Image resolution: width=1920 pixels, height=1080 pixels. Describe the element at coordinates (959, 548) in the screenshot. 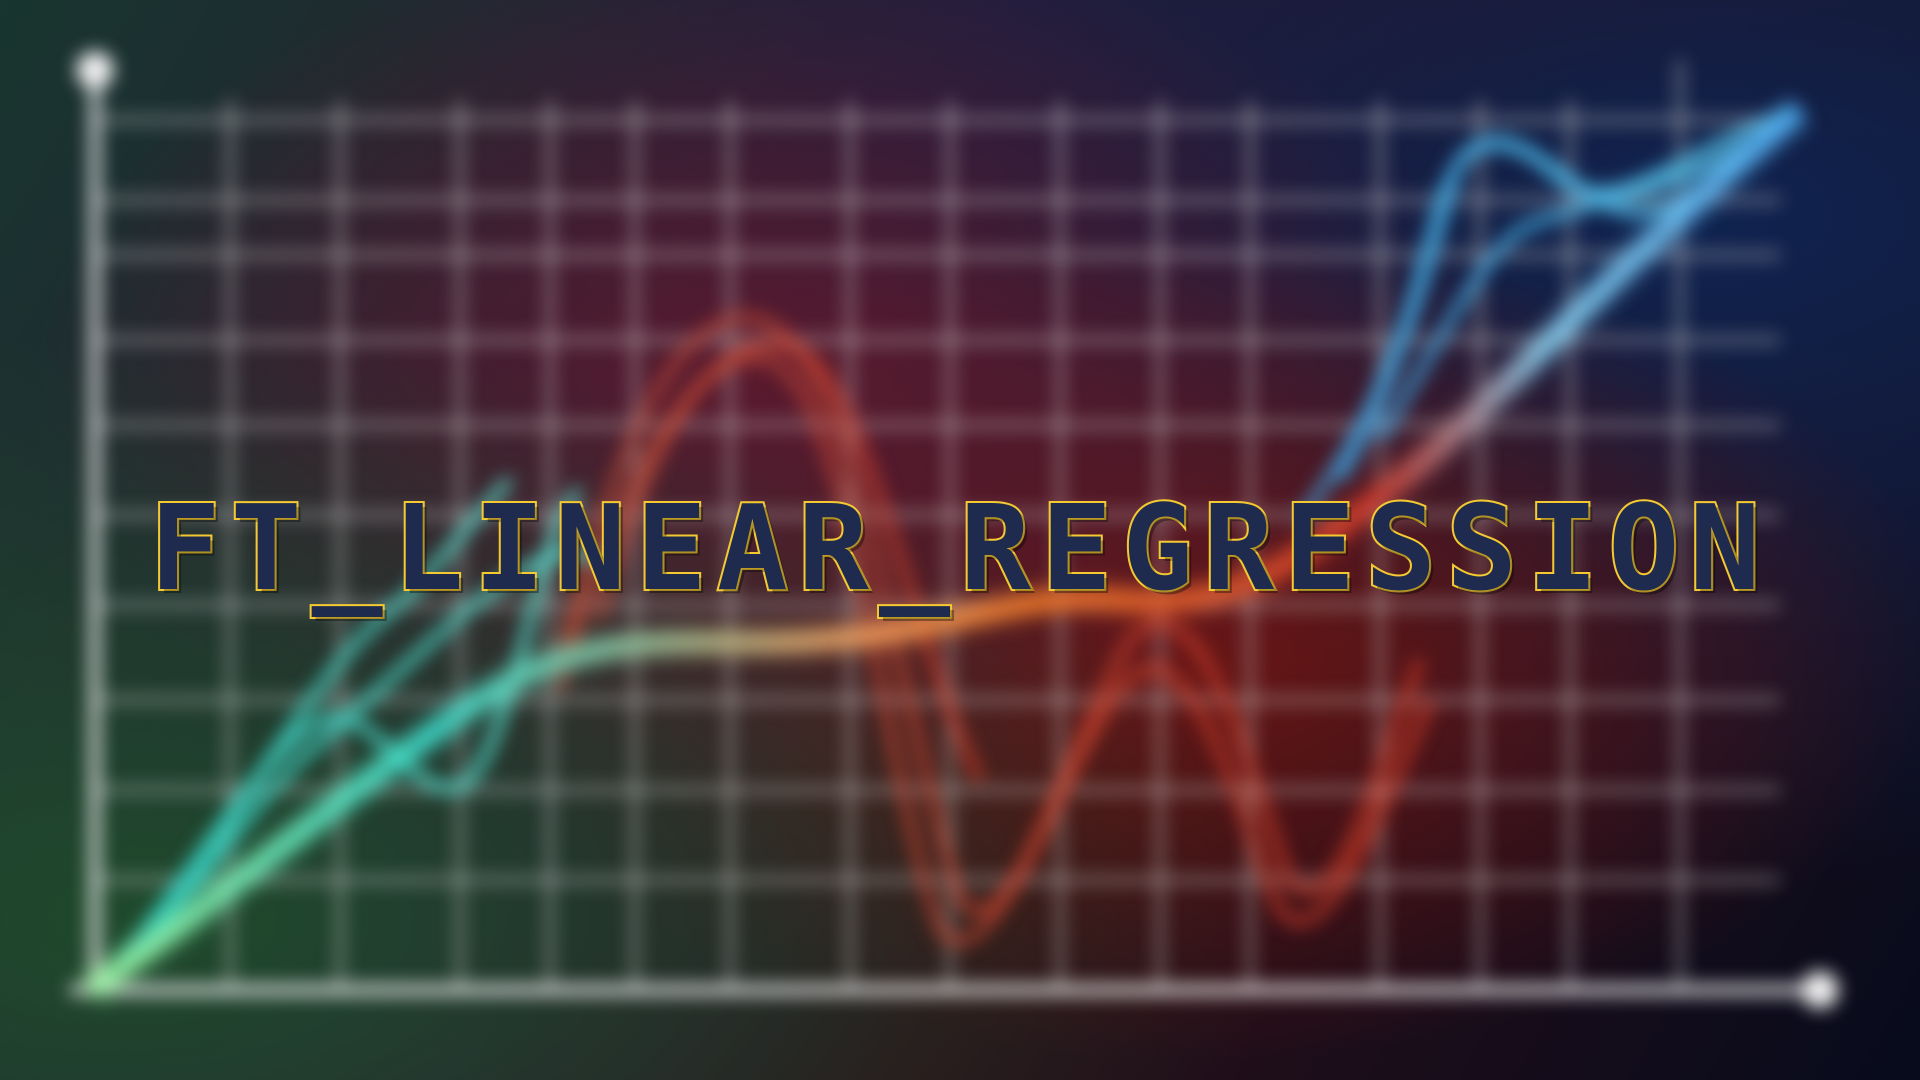

I see `banner-title: FT_LINEAR_REGRESSION` at that location.